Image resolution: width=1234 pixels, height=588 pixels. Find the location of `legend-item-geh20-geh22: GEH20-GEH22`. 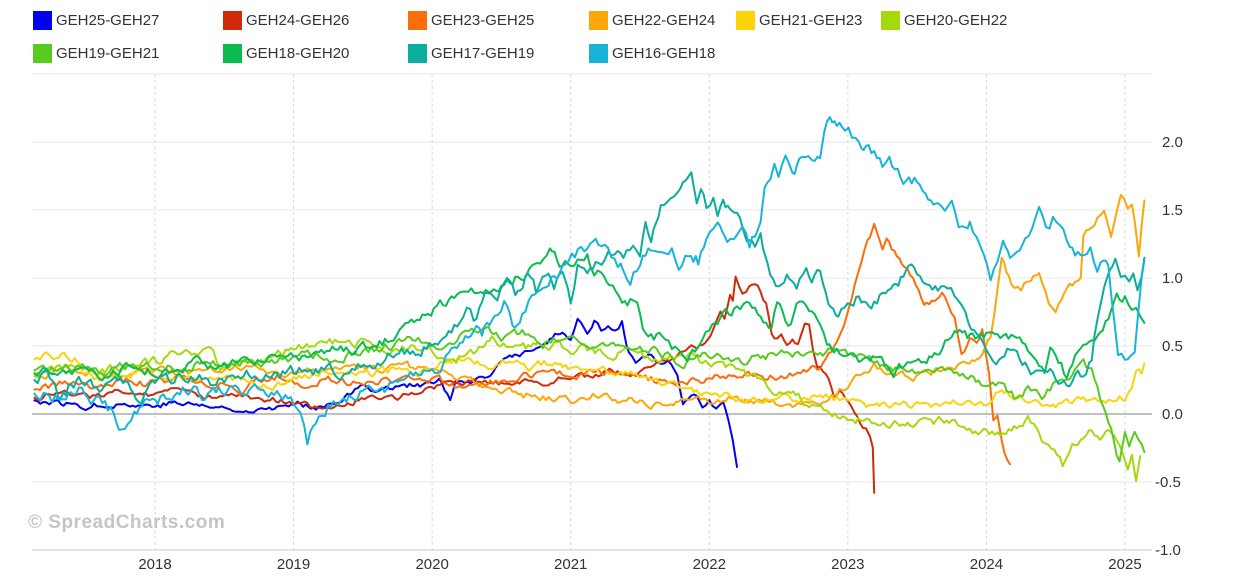

legend-item-geh20-geh22: GEH20-GEH22 is located at coordinates (944, 20).